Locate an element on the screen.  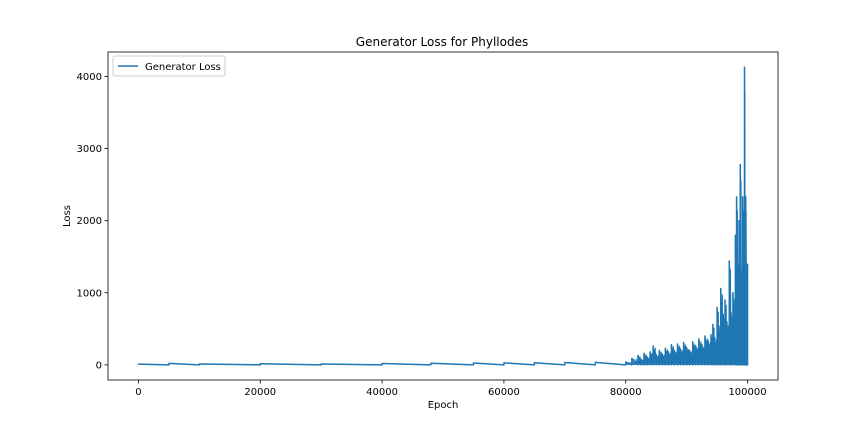
y-tick-label: 0 is located at coordinates (99, 365).